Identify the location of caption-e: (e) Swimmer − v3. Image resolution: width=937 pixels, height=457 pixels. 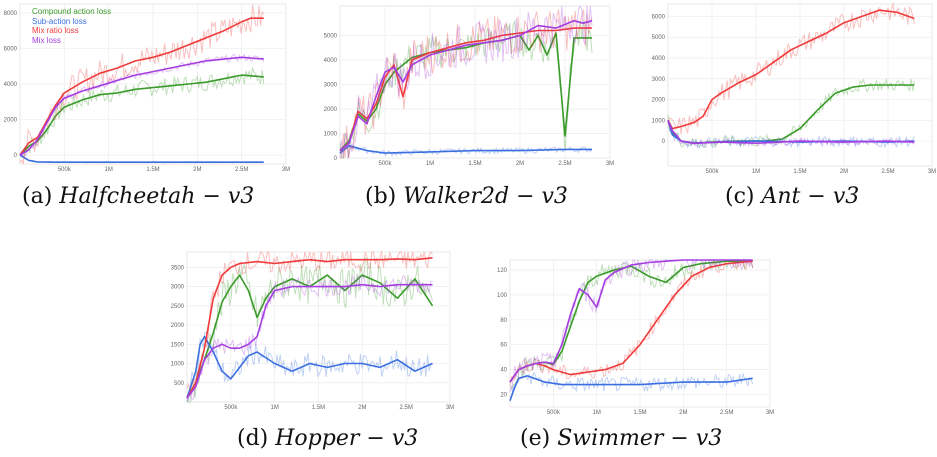
(621, 438).